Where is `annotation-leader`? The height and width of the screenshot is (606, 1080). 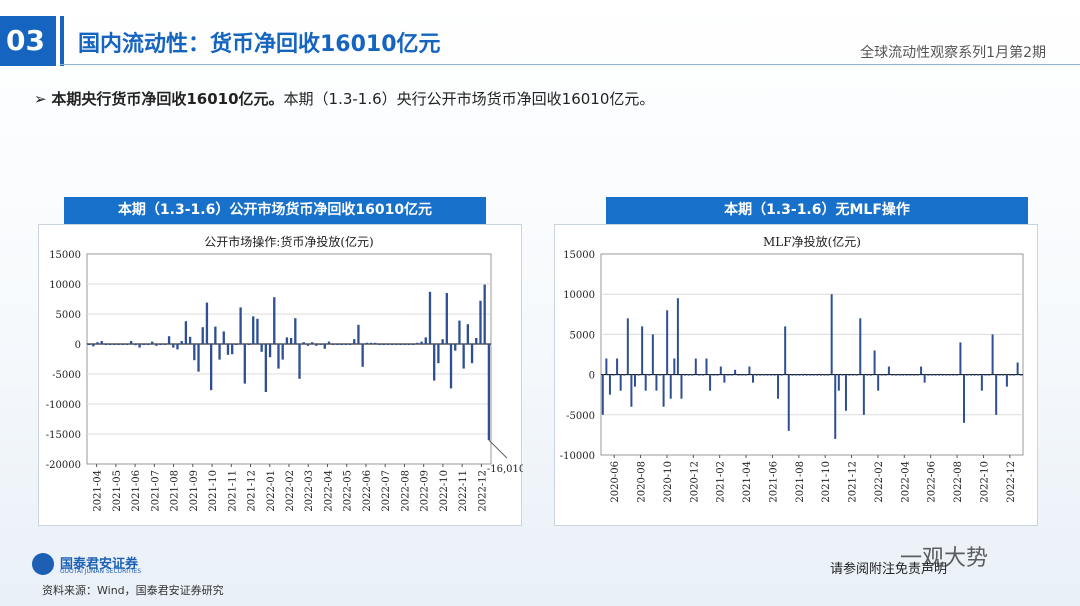
annotation-leader is located at coordinates (498, 449).